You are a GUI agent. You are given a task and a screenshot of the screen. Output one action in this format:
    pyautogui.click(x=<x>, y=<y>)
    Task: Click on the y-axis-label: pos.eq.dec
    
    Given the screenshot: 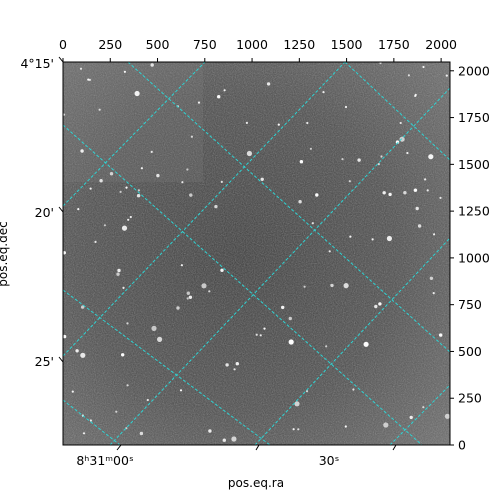 What is the action you would take?
    pyautogui.click(x=5, y=253)
    